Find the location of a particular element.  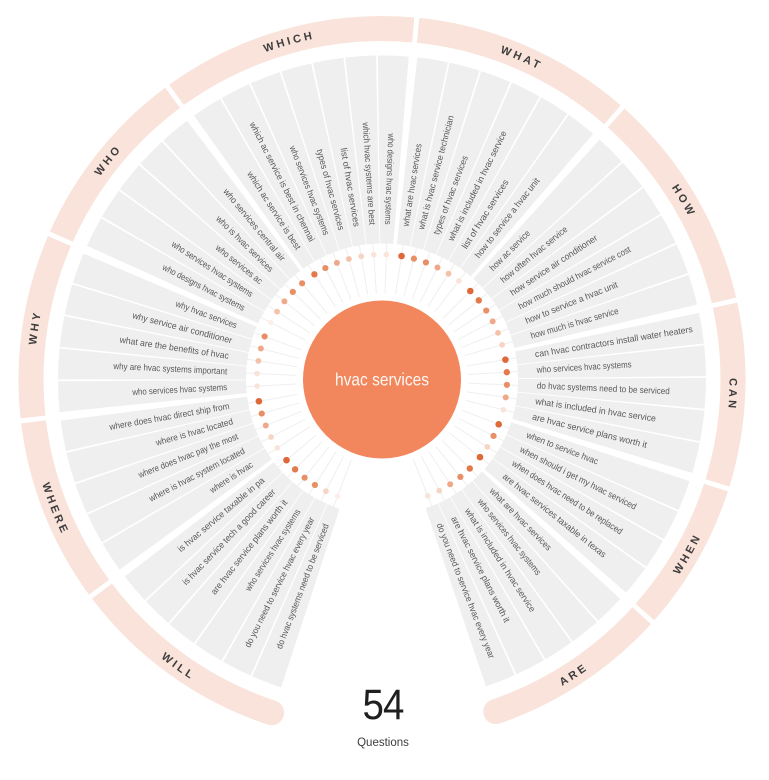

svg-text: hvac services is located at coordinates (382, 380).